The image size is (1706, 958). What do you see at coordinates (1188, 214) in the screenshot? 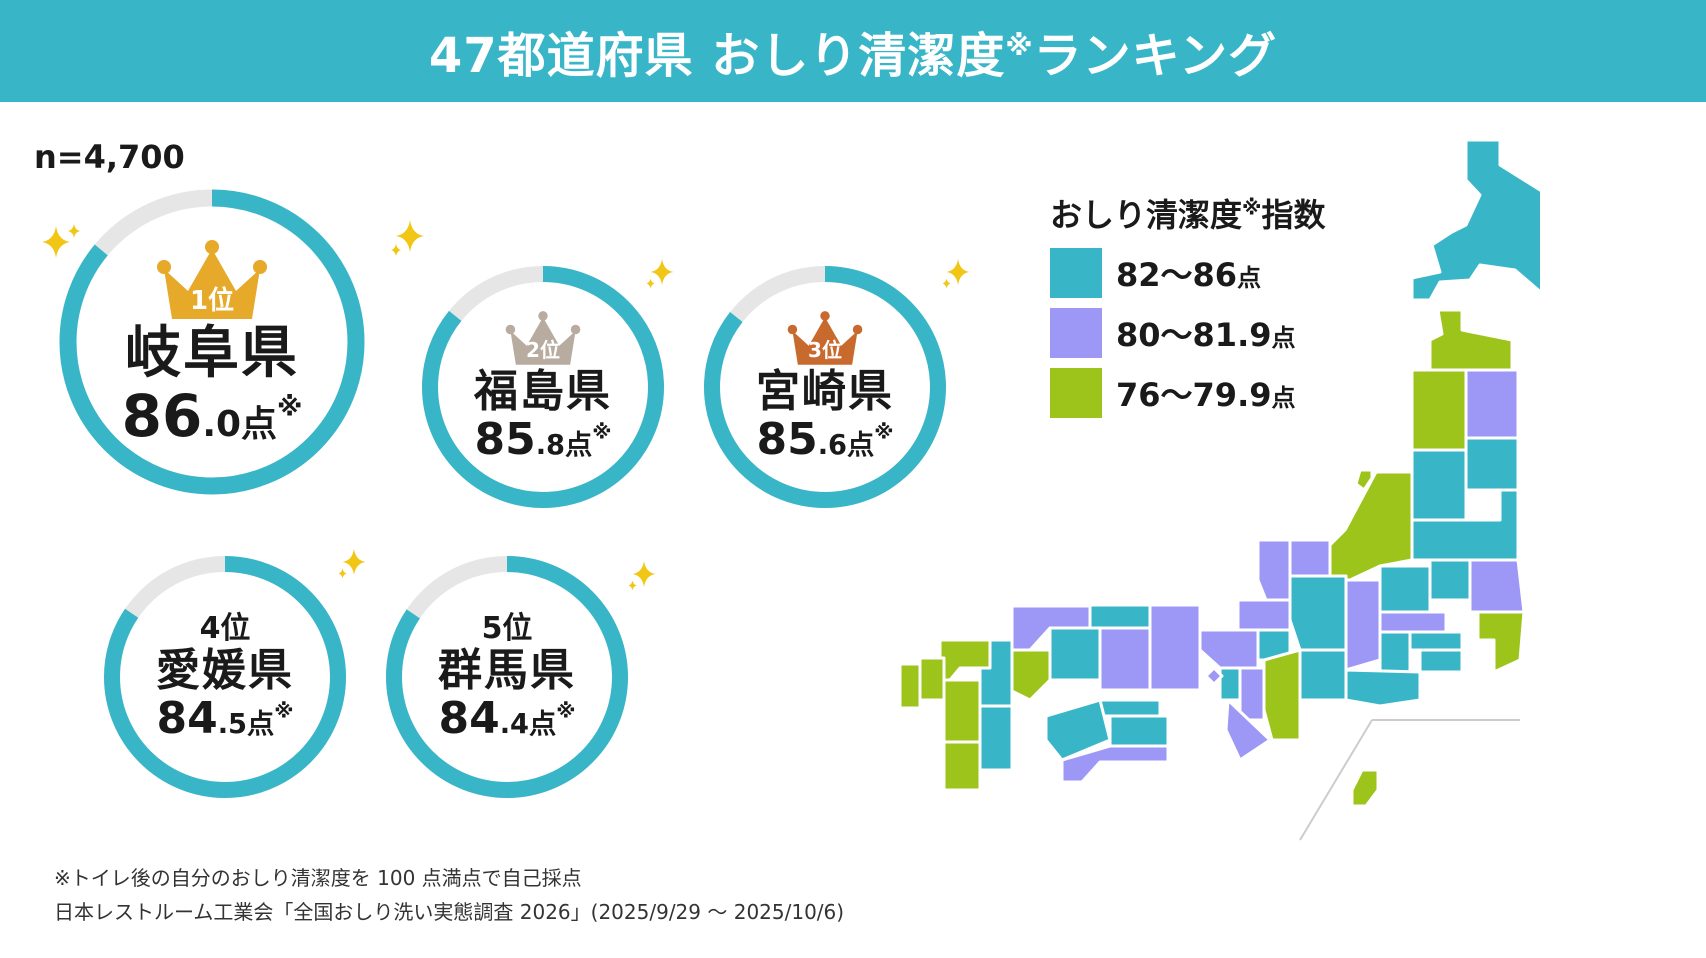
I see `legend-title: おしり清潔度※指数` at bounding box center [1188, 214].